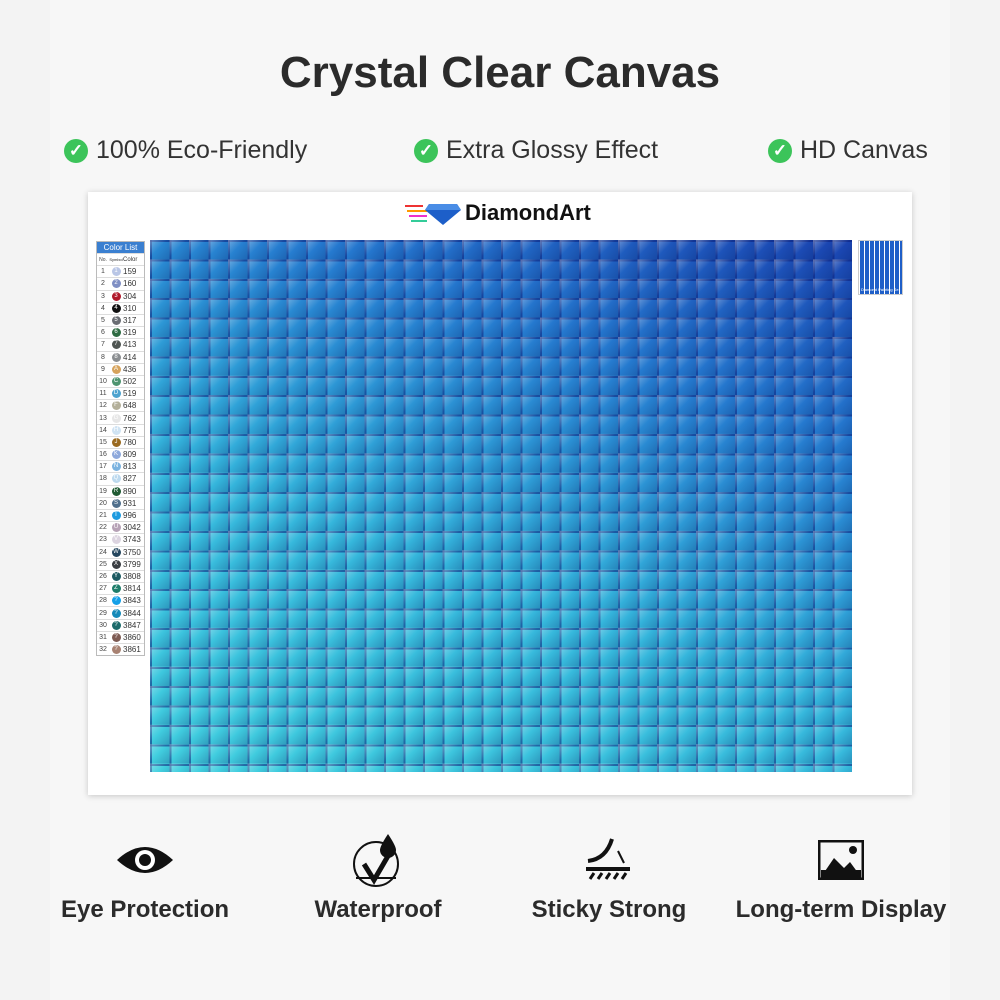 This screenshot has height=1000, width=1000. Describe the element at coordinates (609, 877) in the screenshot. I see `benefit-sticky: Sticky Strong` at that location.